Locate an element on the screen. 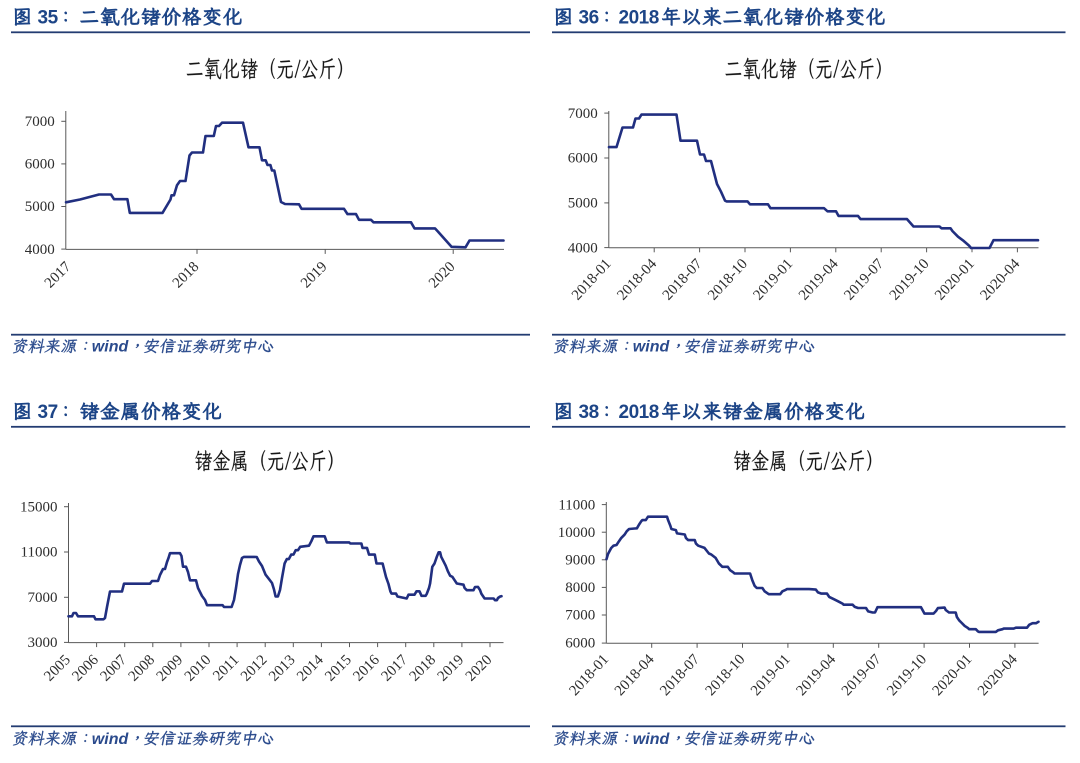 The height and width of the screenshot is (763, 1080). svg-text: 36 is located at coordinates (589, 18).